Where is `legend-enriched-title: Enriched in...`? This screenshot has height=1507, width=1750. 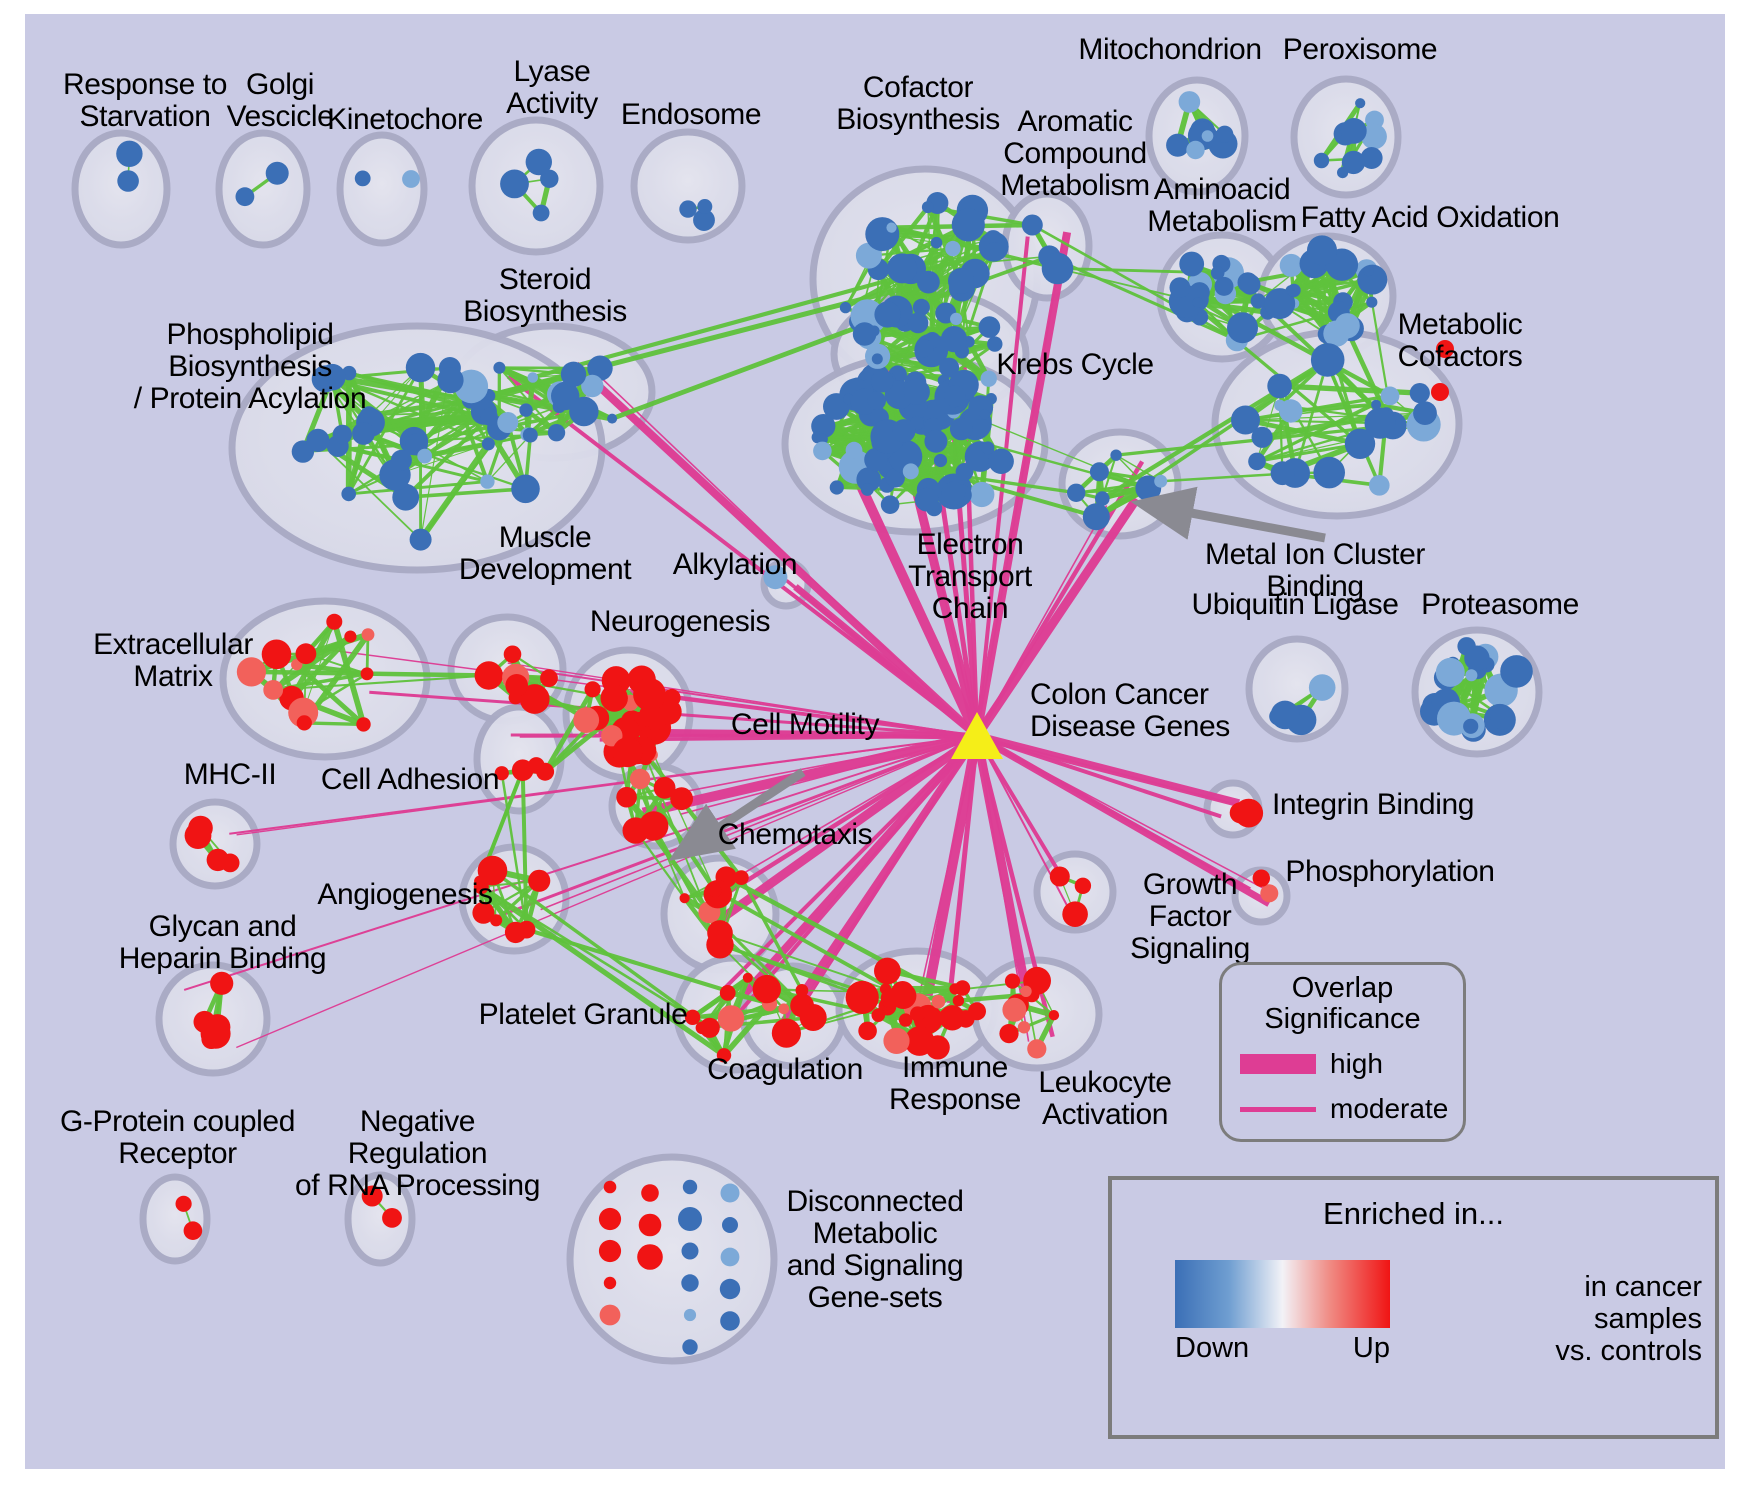 legend-enriched-title: Enriched in... is located at coordinates (1413, 1213).